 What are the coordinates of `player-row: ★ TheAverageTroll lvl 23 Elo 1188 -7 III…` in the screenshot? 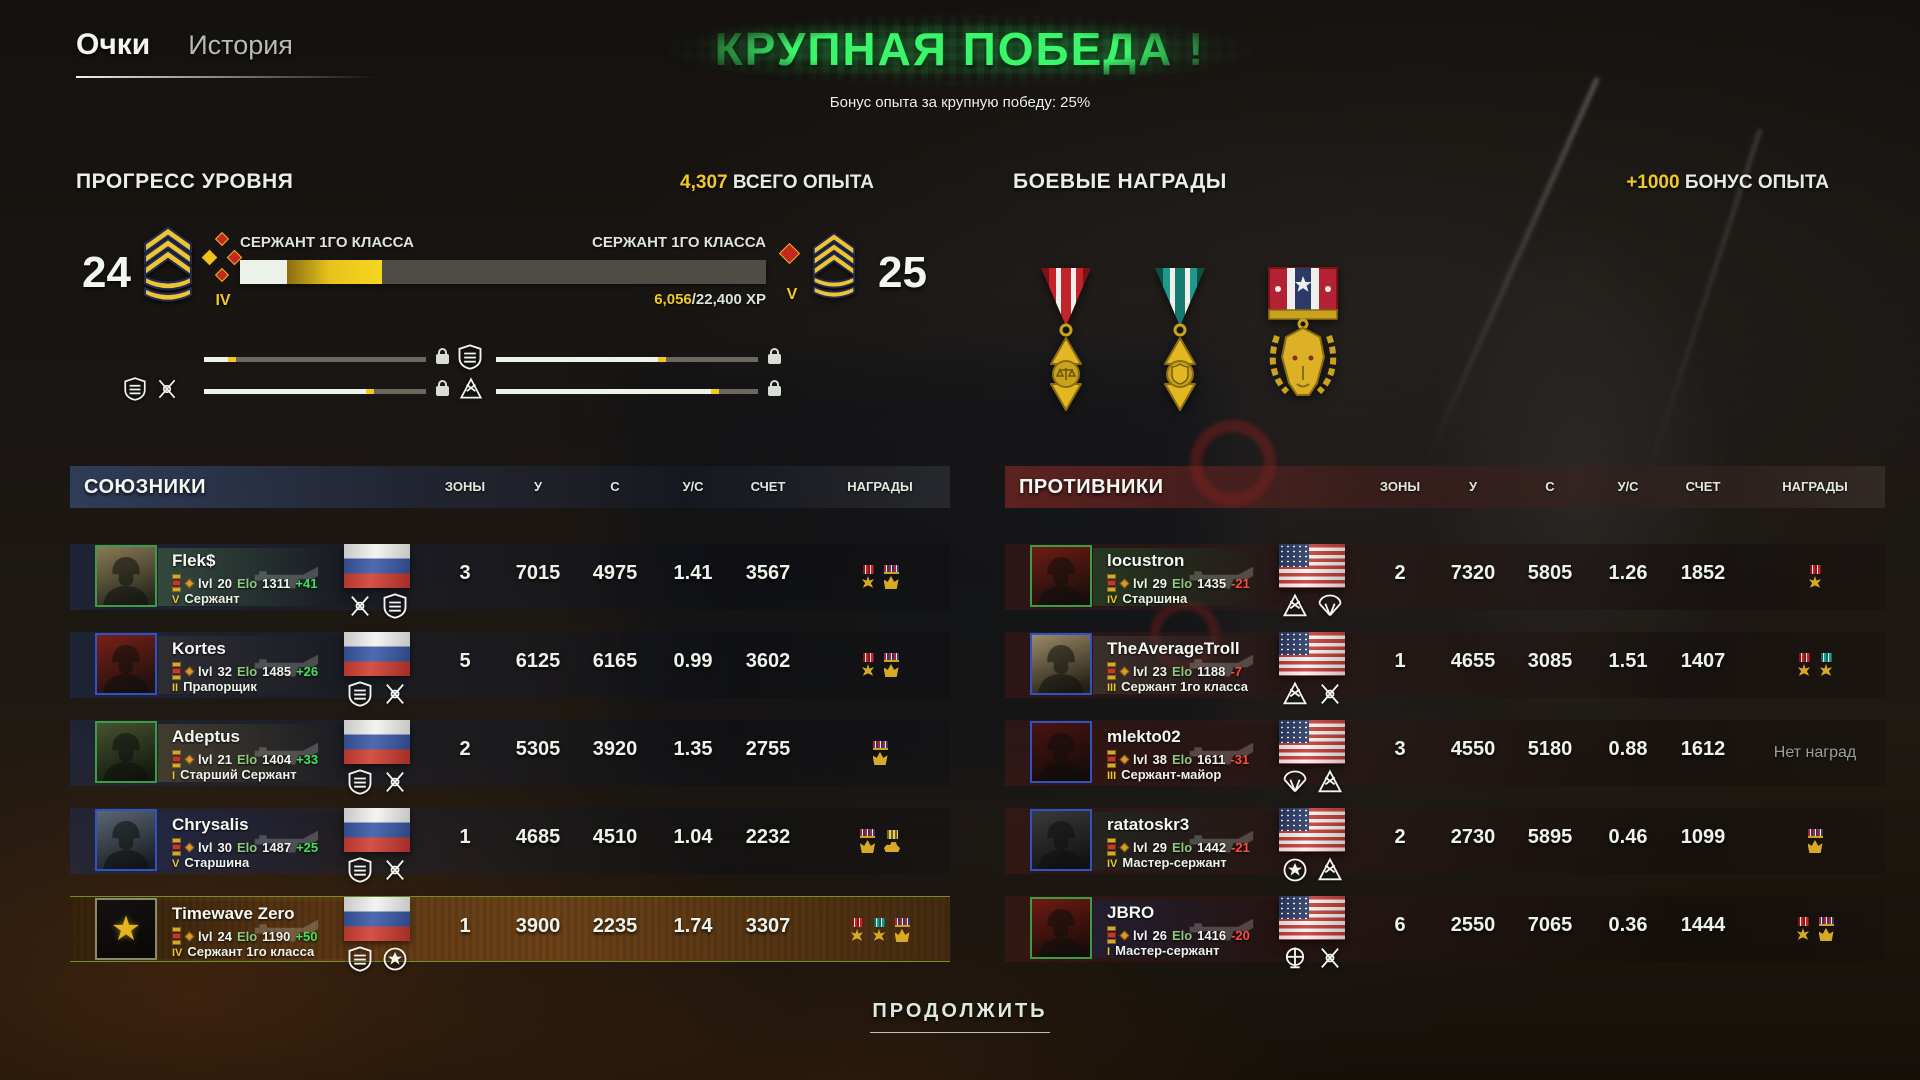 It's located at (1445, 665).